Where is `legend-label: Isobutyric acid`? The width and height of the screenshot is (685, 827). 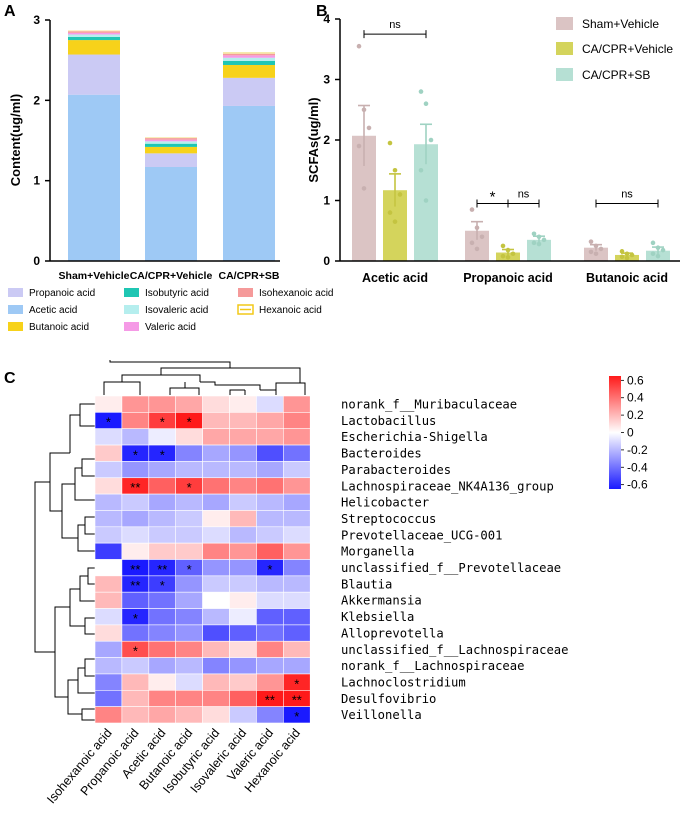
legend-label: Isobutyric acid is located at coordinates (177, 293).